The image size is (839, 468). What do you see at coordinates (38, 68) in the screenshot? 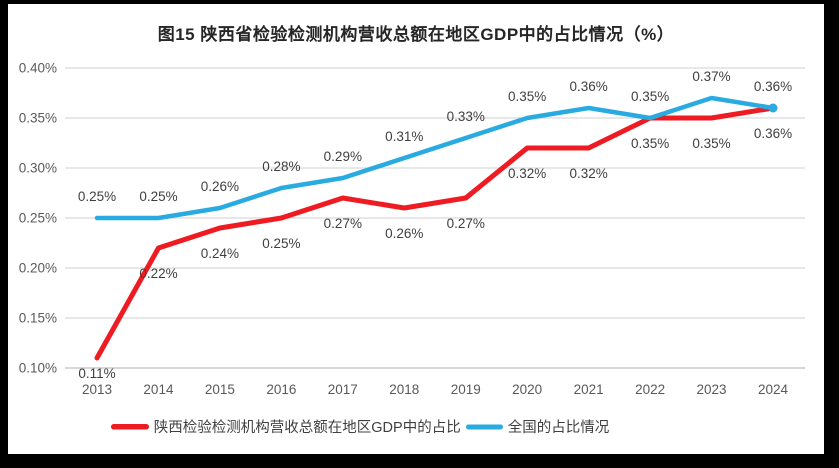
I see `y-tick-label: 0.40%` at bounding box center [38, 68].